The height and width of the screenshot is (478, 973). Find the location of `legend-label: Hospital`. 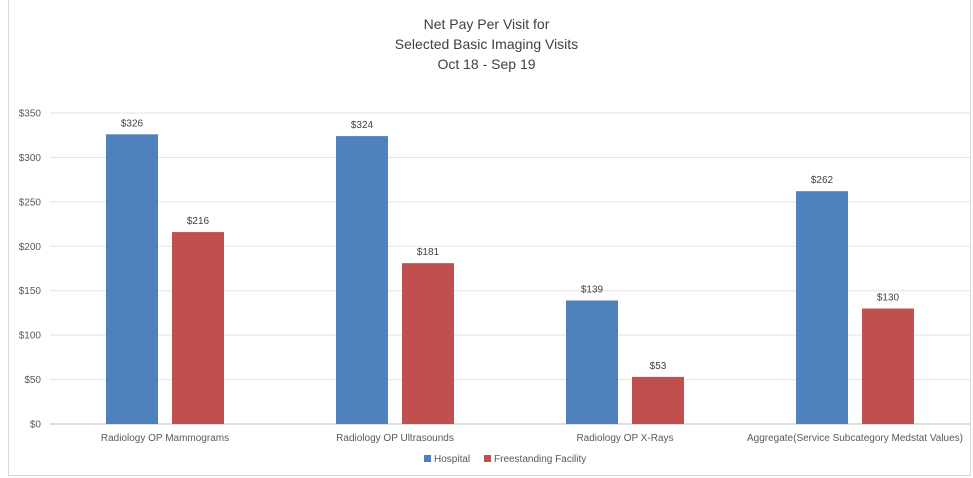

legend-label: Hospital is located at coordinates (452, 459).